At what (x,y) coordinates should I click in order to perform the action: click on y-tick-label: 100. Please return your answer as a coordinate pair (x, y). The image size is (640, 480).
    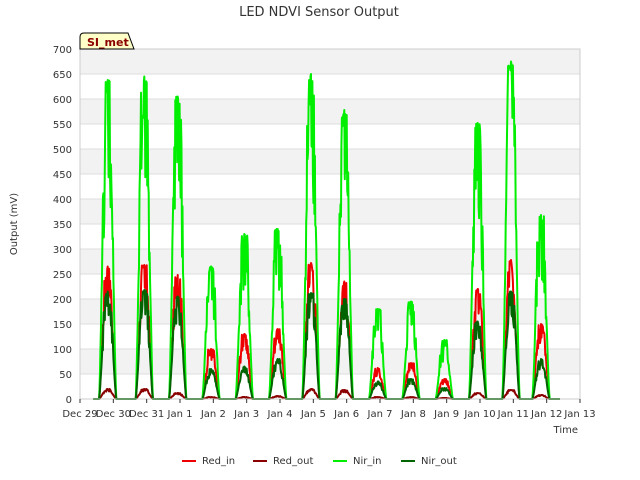
    Looking at the image, I should click on (62, 350).